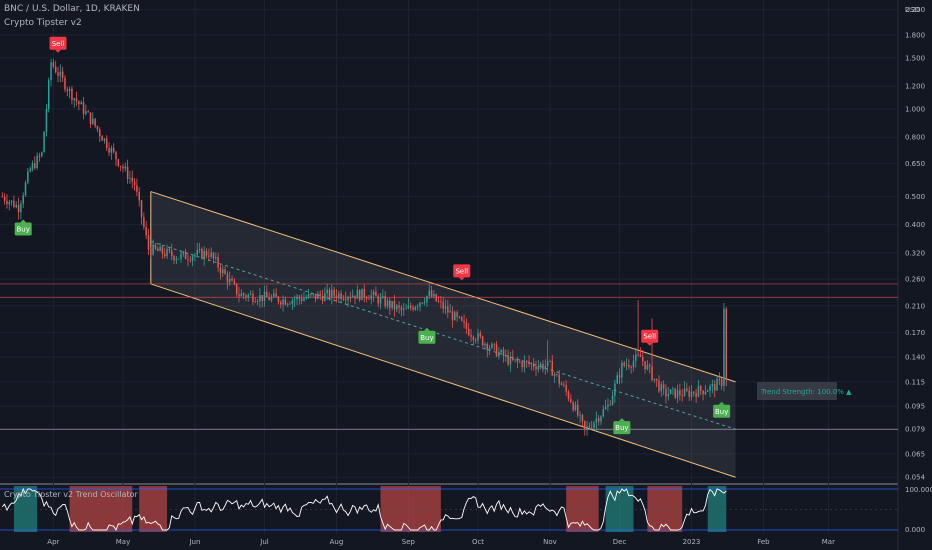  What do you see at coordinates (72, 9) in the screenshot?
I see `symbol-title: BNC / U.S. Dollar, 1D, KRAKEN` at bounding box center [72, 9].